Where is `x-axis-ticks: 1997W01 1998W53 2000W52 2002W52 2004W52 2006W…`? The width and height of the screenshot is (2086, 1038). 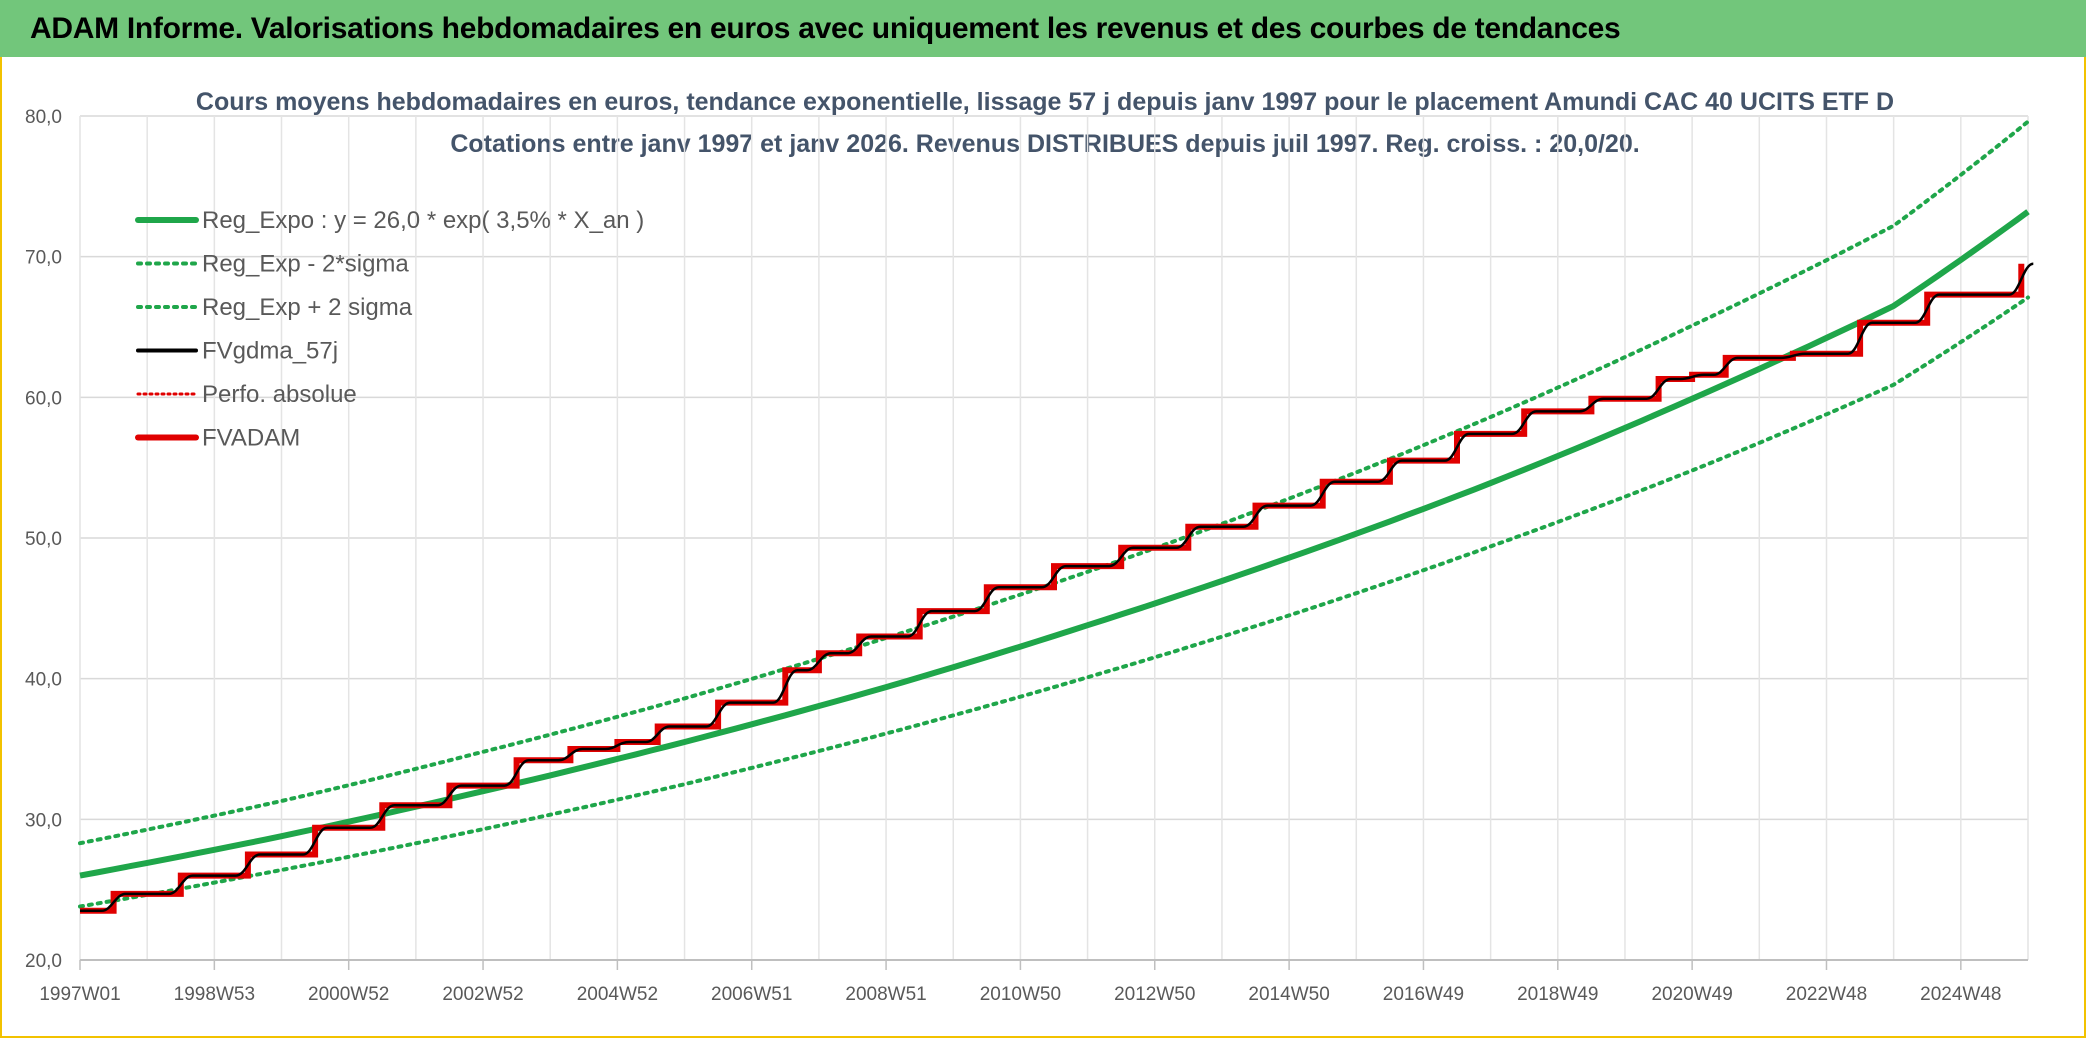
x-axis-ticks: 1997W01 1998W53 2000W52 2002W52 2004W52 2006W… is located at coordinates (1020, 982).